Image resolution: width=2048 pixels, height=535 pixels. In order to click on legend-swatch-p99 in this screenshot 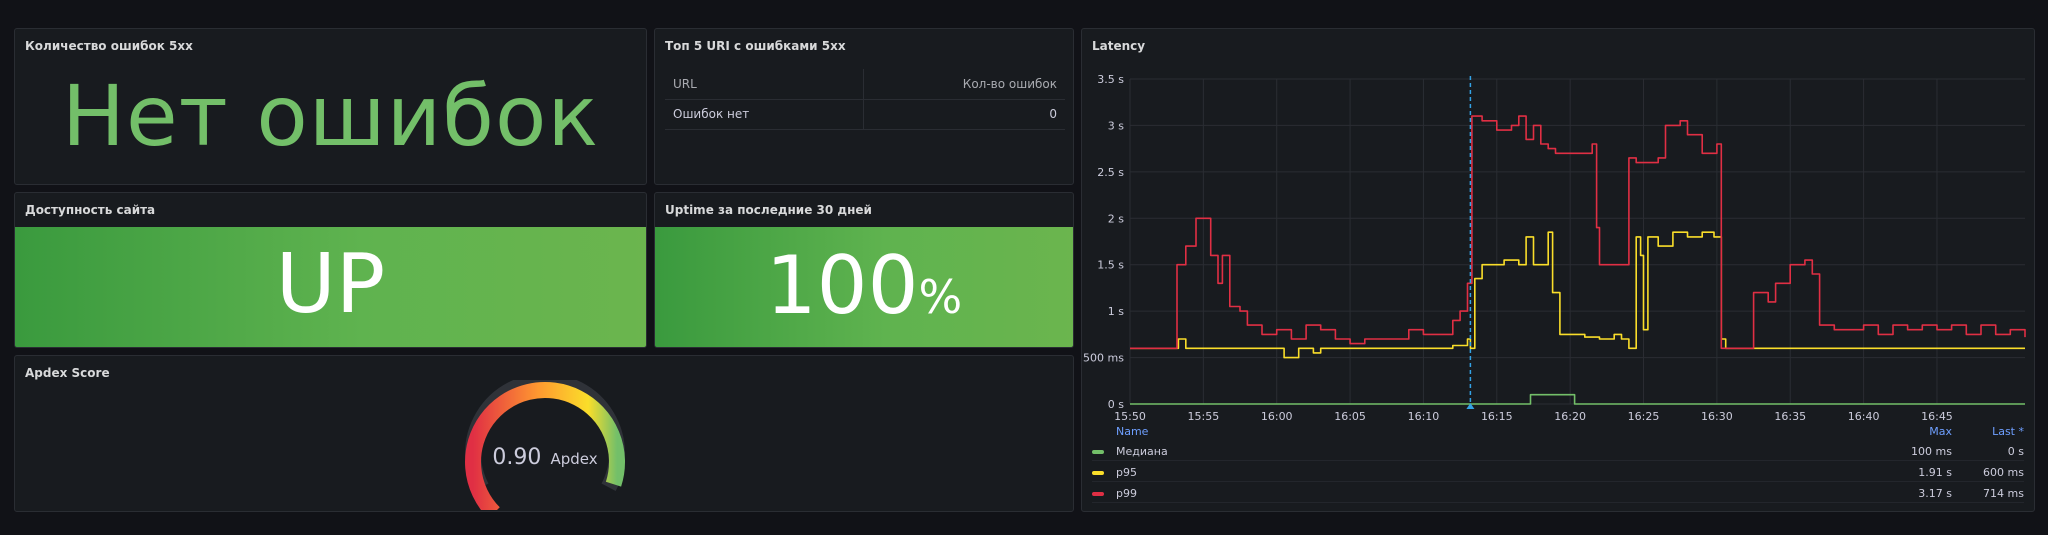, I will do `click(1098, 494)`.